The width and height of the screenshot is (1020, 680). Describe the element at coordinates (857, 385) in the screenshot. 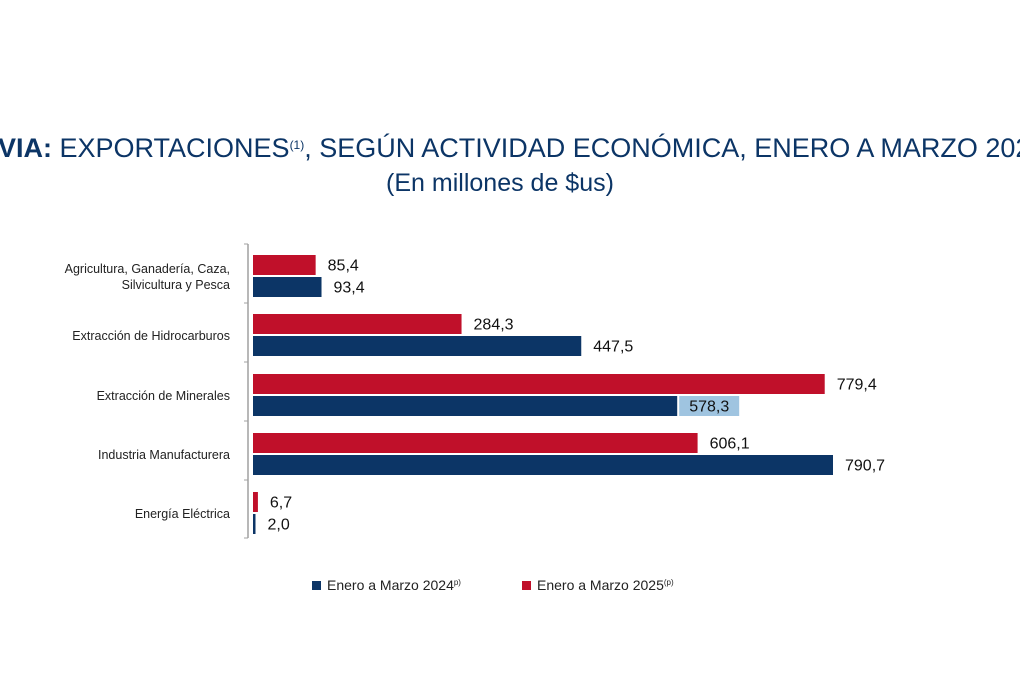

I see `data-label: 779,4` at that location.